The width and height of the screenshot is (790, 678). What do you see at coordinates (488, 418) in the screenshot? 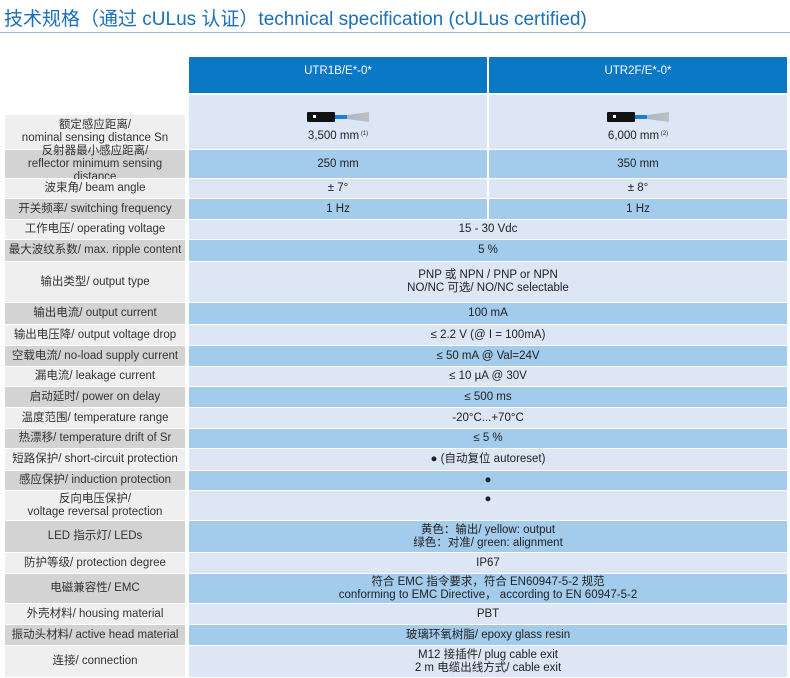
I see `row-value: -20°C...+70°C` at bounding box center [488, 418].